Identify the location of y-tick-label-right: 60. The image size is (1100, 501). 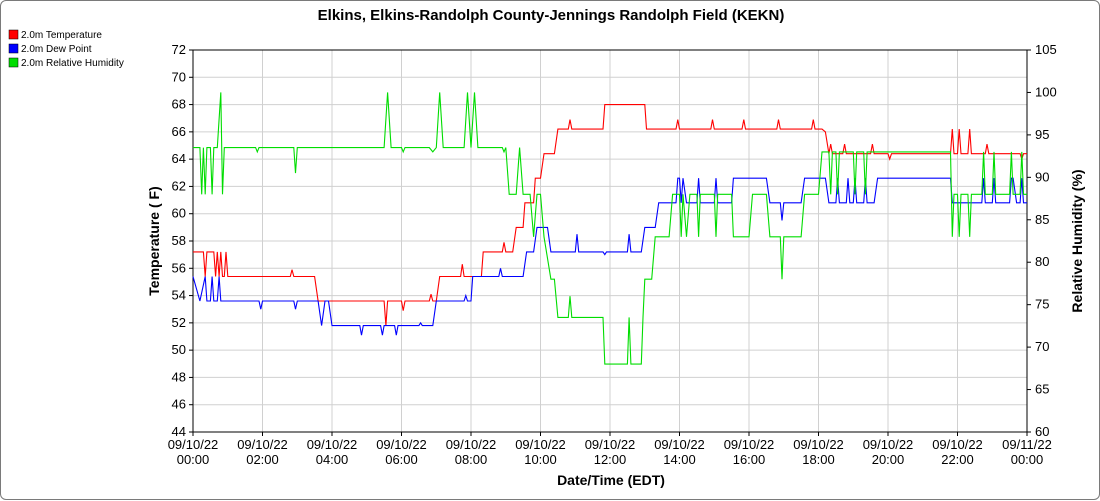
(1042, 431).